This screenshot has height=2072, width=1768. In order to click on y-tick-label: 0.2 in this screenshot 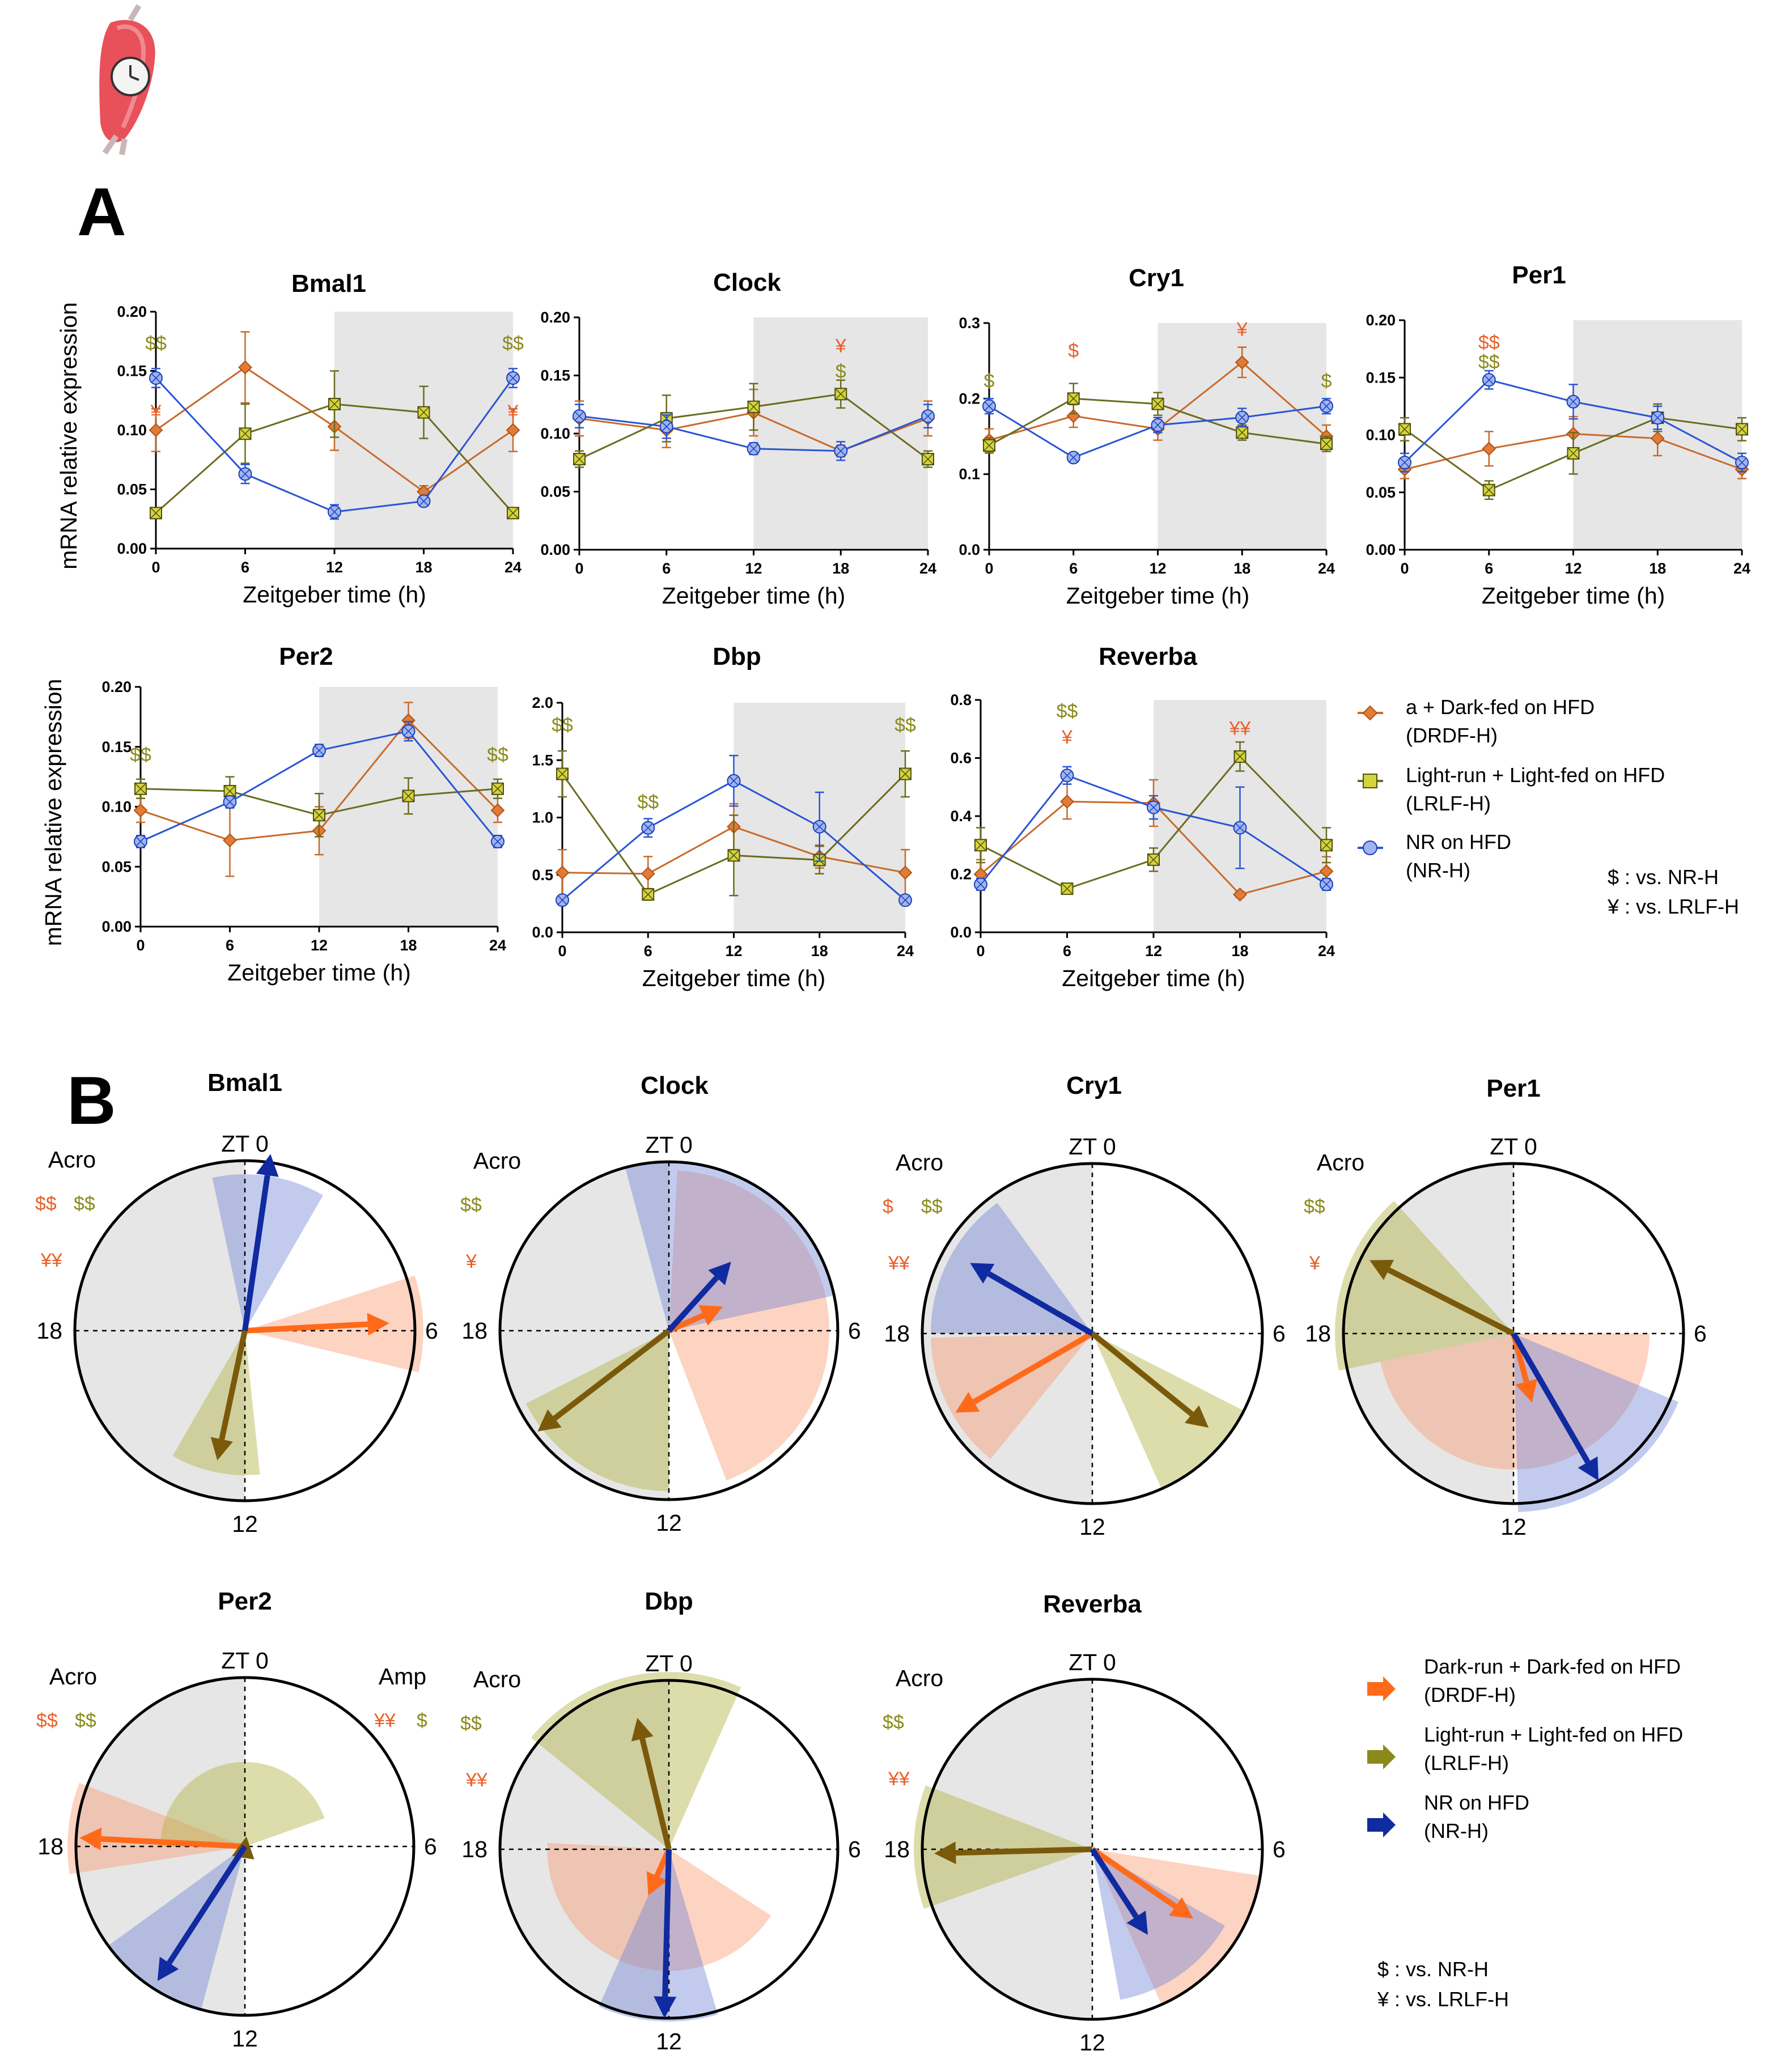, I will do `click(969, 398)`.